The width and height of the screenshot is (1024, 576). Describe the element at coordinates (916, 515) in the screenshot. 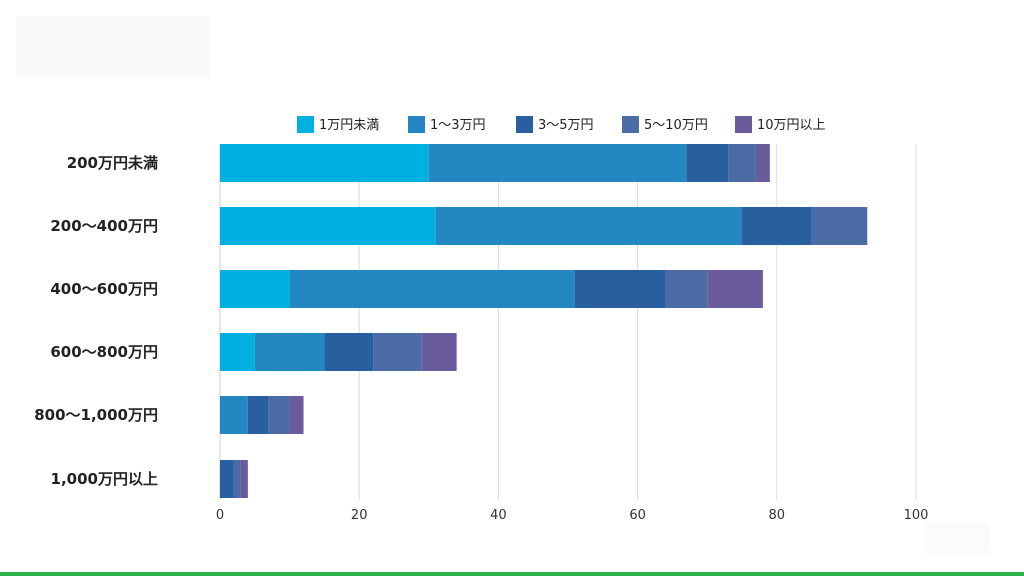

I see `x-tick-label: 100` at that location.